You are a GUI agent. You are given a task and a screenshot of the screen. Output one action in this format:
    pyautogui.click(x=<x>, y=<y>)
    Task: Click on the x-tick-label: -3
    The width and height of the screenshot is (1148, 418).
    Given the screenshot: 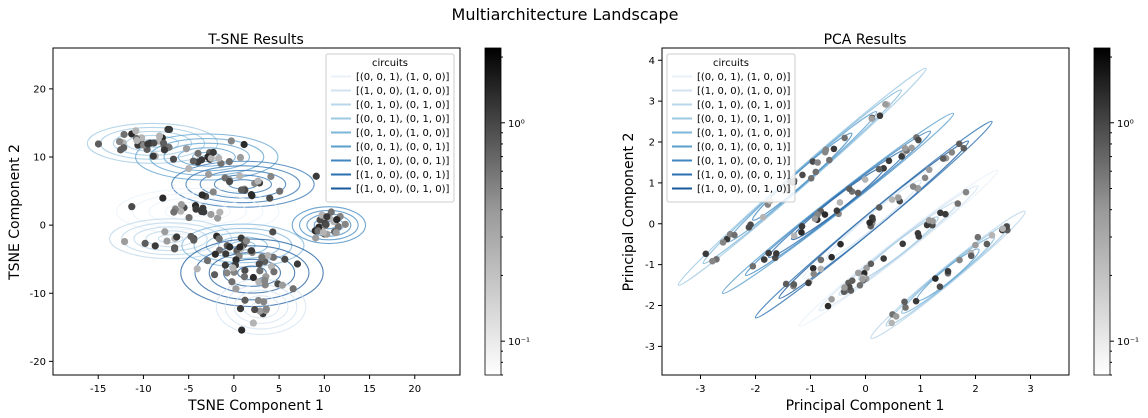 What is the action you would take?
    pyautogui.click(x=701, y=389)
    